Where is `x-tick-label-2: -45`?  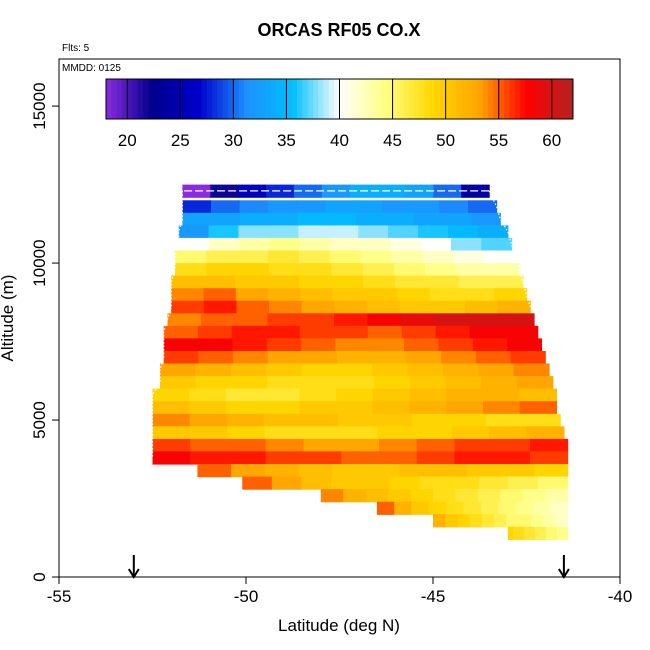
x-tick-label-2: -45 is located at coordinates (433, 596).